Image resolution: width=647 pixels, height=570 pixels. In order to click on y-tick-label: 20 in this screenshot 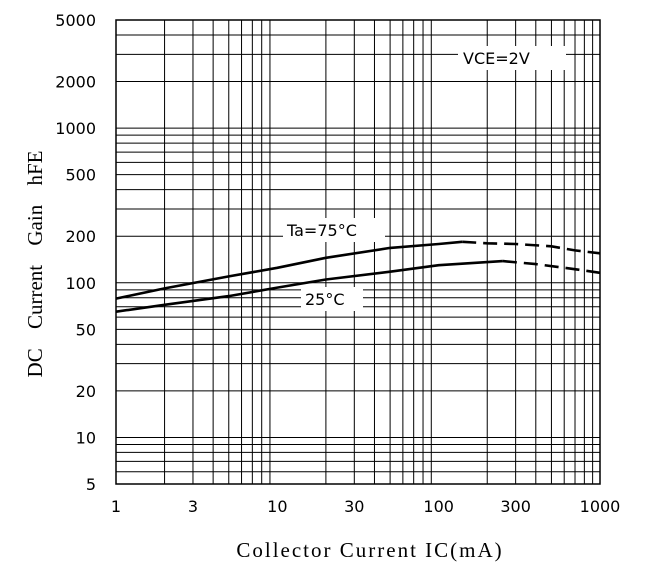, I will do `click(86, 391)`.